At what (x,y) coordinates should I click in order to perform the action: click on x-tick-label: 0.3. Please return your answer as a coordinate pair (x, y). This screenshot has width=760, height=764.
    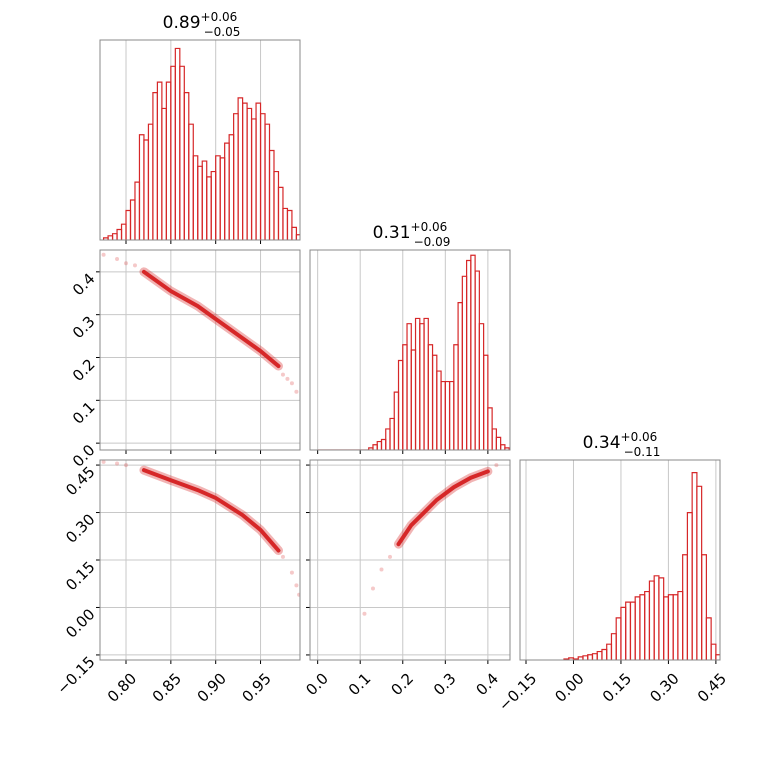
    Looking at the image, I should click on (445, 685).